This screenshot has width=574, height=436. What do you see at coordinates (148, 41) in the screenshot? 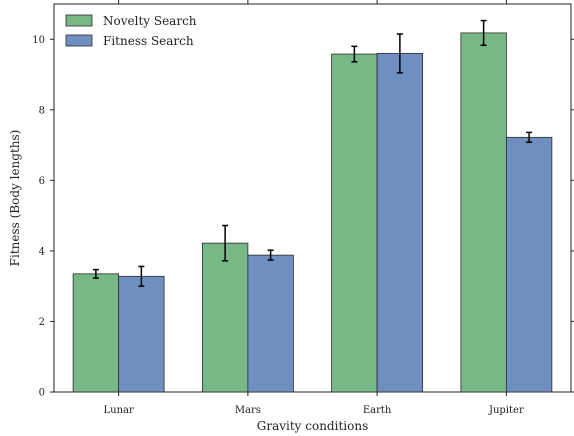
I see `legend-label-fitness-search: Fitness Search` at bounding box center [148, 41].